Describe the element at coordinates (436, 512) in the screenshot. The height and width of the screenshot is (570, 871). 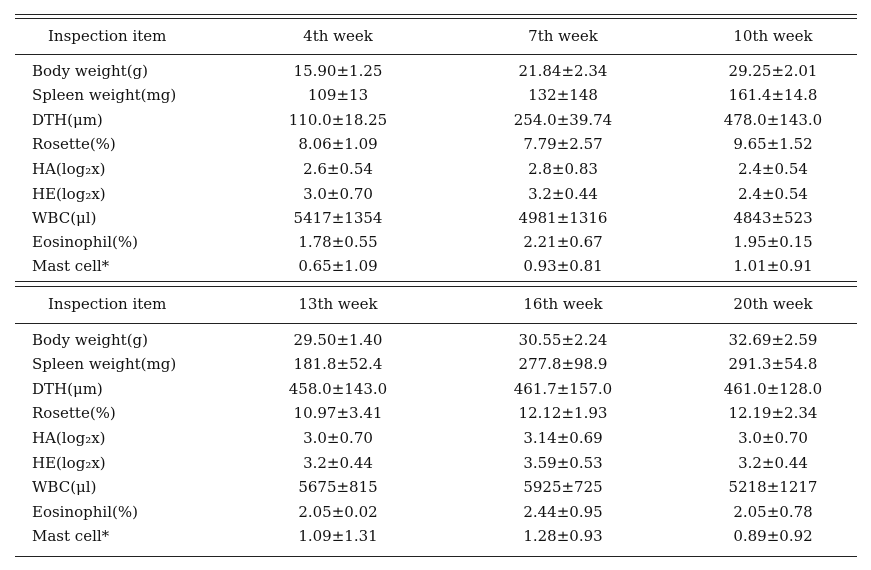
I see `table-row: Eosinophil(%) 2.05±0.02 2.44±0.95 2.05±0.78` at that location.